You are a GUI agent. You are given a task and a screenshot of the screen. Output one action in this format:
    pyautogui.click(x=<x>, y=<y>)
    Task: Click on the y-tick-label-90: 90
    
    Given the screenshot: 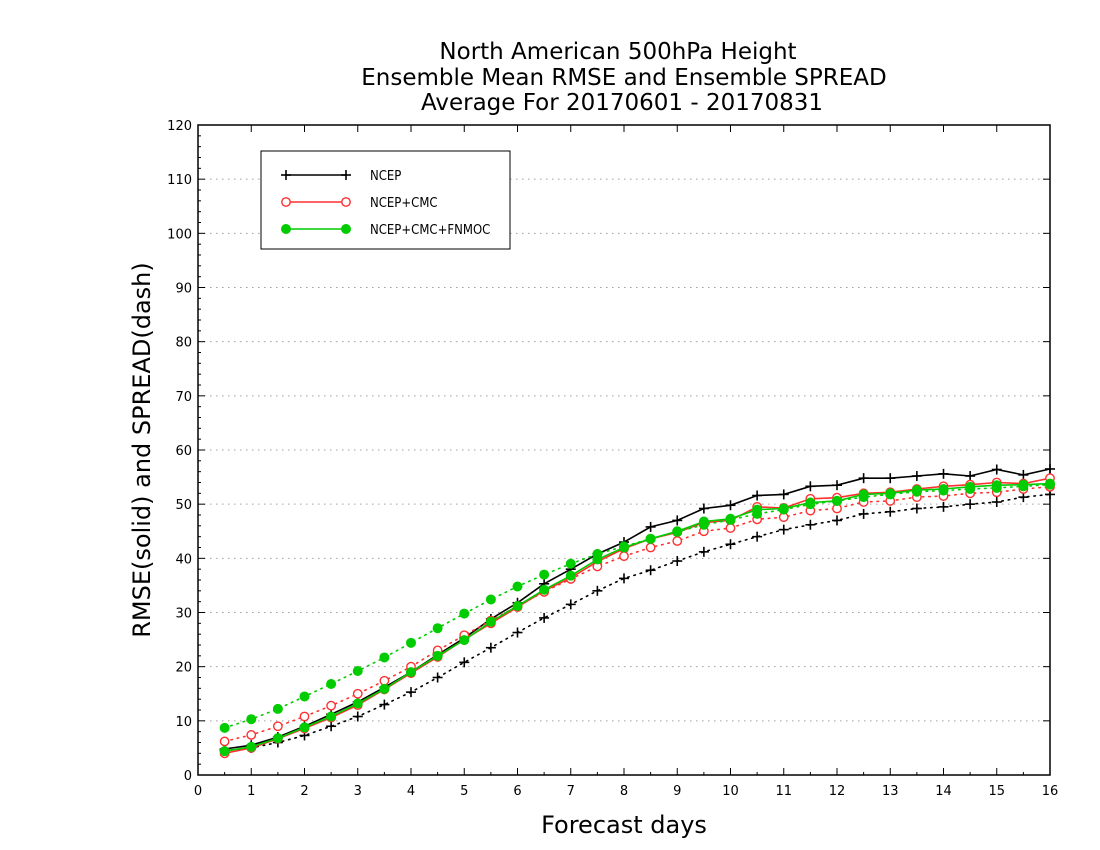 What is the action you would take?
    pyautogui.click(x=183, y=289)
    